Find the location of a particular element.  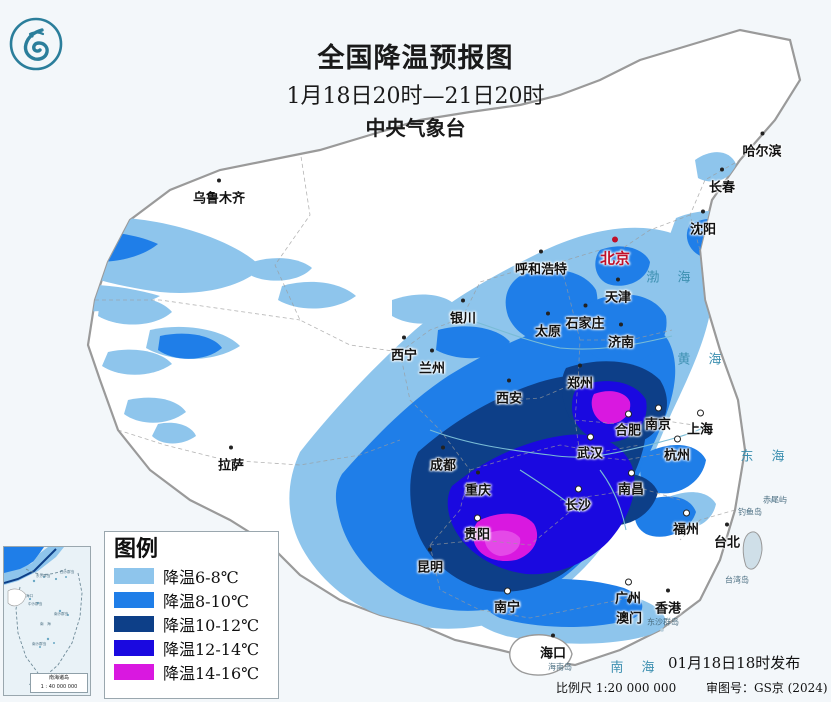

inset-name: 南海诸岛 is located at coordinates (58, 678).